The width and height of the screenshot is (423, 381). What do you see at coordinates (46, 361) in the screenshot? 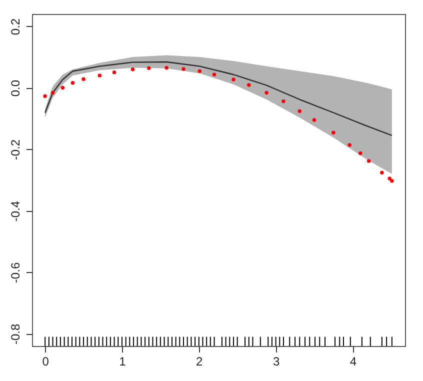
I see `x-tick-label: 0` at bounding box center [46, 361].